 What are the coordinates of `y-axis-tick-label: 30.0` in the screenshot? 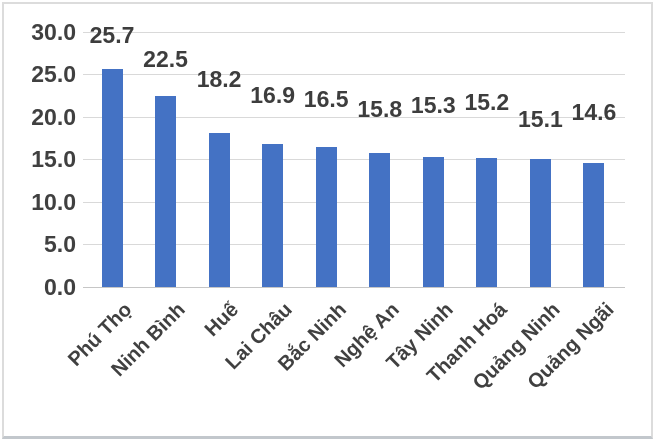 It's located at (53, 32).